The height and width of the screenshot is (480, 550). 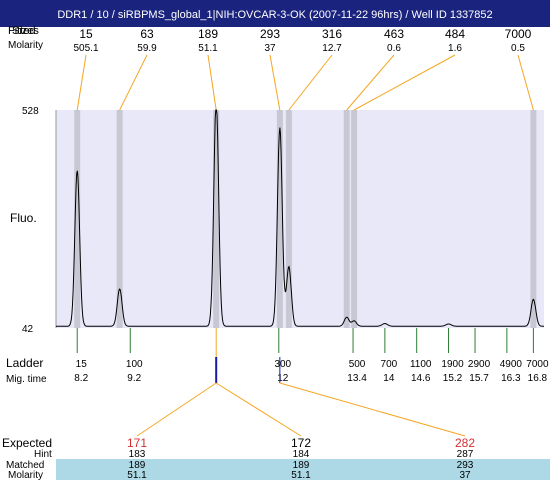 I want to click on hint-value-1: 184, so click(x=301, y=454).